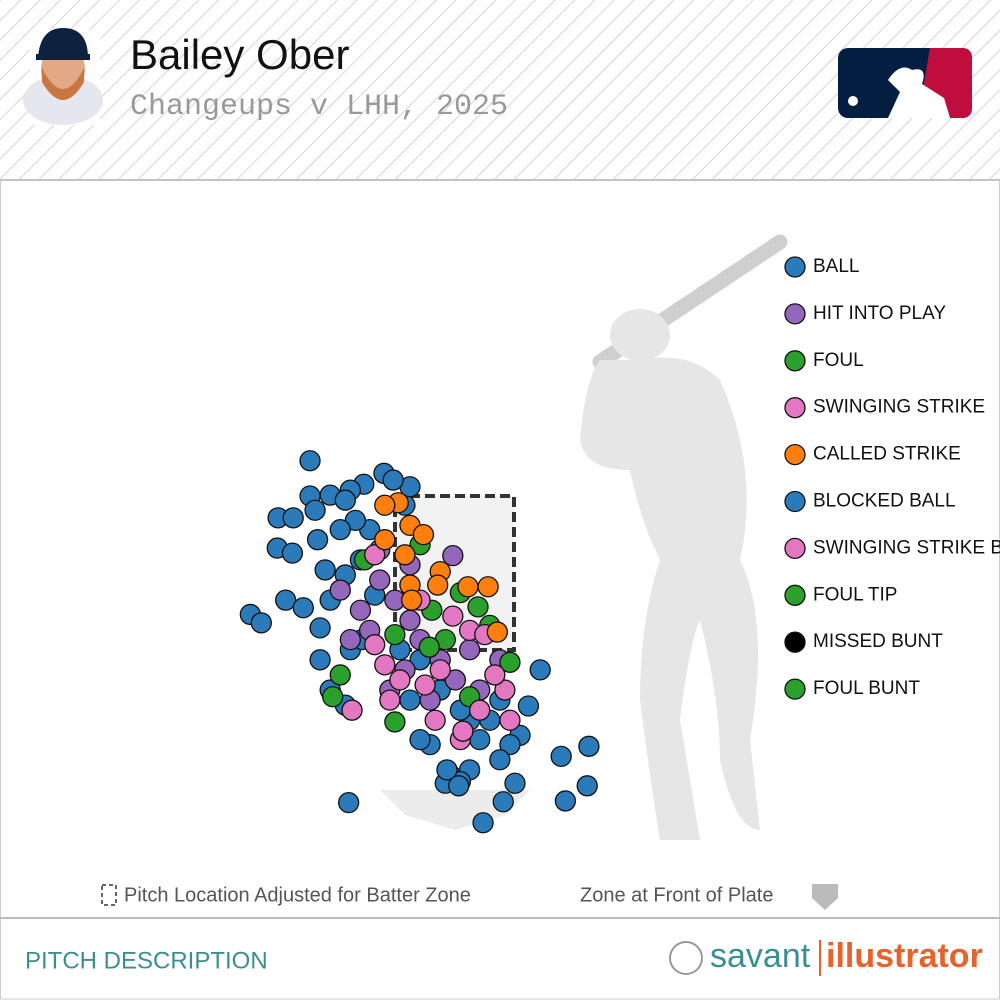  Describe the element at coordinates (906, 547) in the screenshot. I see `legend-label: SWINGING STRIKE BLOCKED` at that location.